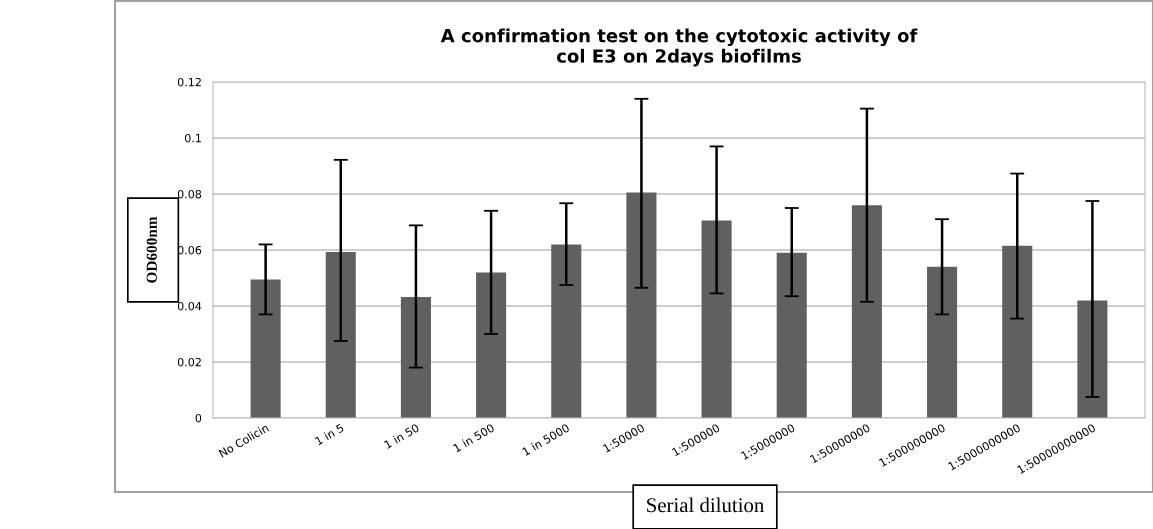 The width and height of the screenshot is (1153, 529). Describe the element at coordinates (705, 505) in the screenshot. I see `x-axis-title: Serial dilution` at that location.